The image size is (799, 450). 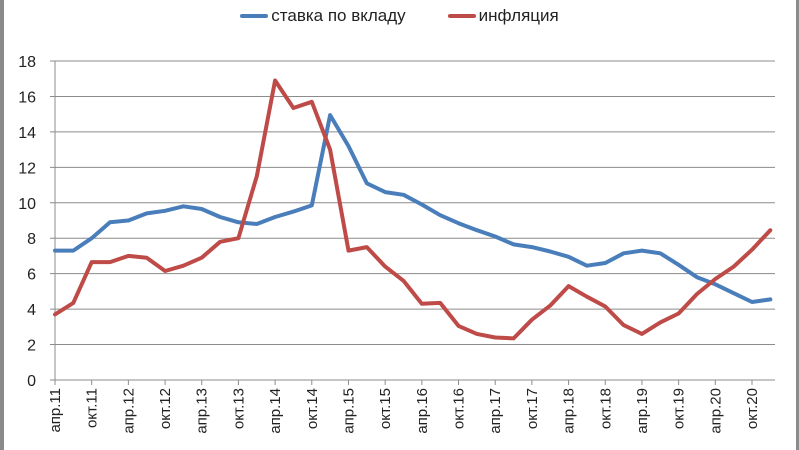 I want to click on y-tick-label: 10, so click(x=27, y=204).